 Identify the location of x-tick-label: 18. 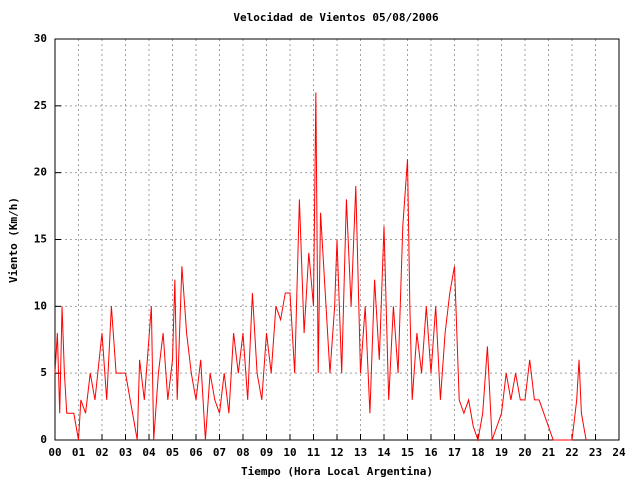
(477, 452).